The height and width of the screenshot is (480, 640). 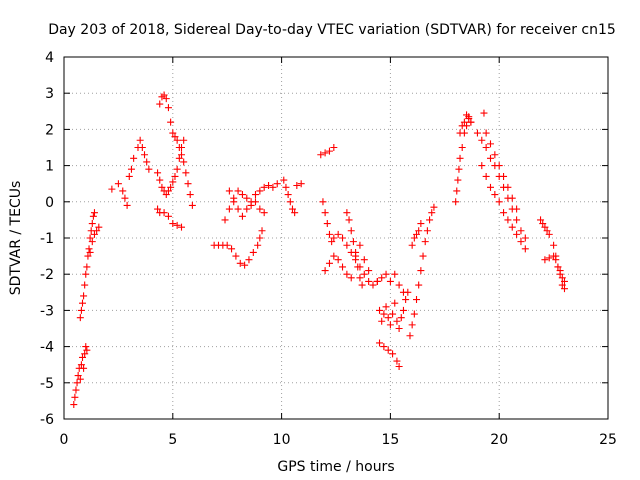 What do you see at coordinates (238, 248) in the screenshot?
I see `series-arc-h` at bounding box center [238, 248].